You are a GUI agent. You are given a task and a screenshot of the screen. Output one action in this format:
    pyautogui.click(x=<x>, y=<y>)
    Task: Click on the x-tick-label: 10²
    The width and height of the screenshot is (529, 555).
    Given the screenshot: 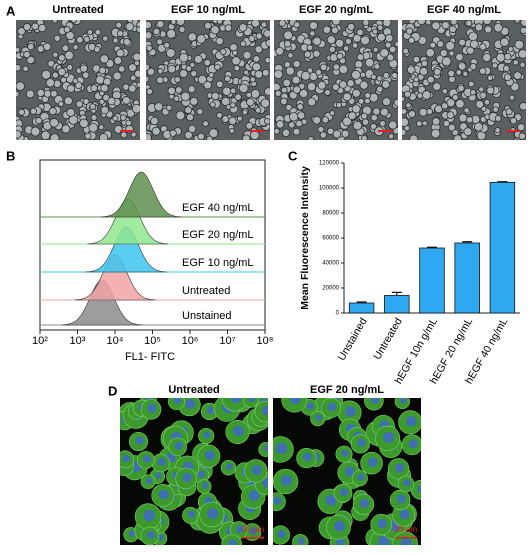 What is the action you would take?
    pyautogui.click(x=40, y=341)
    